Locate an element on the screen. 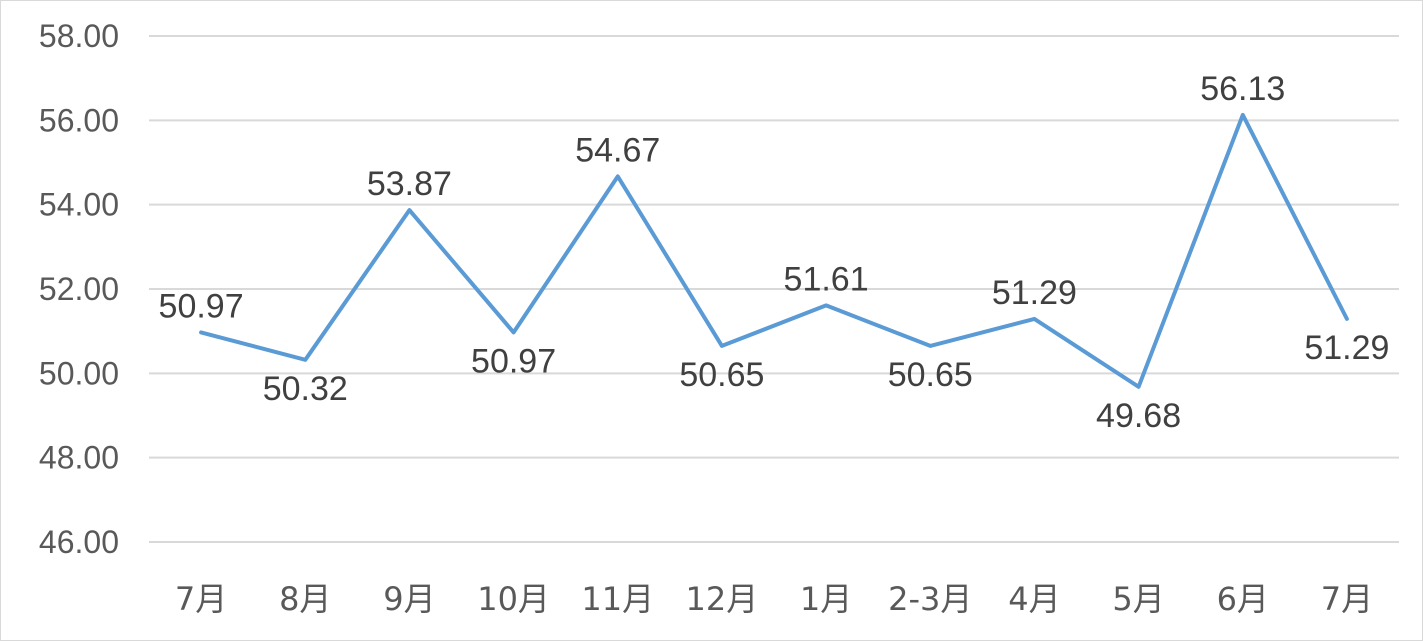  data-label: 53.87 is located at coordinates (409, 184).